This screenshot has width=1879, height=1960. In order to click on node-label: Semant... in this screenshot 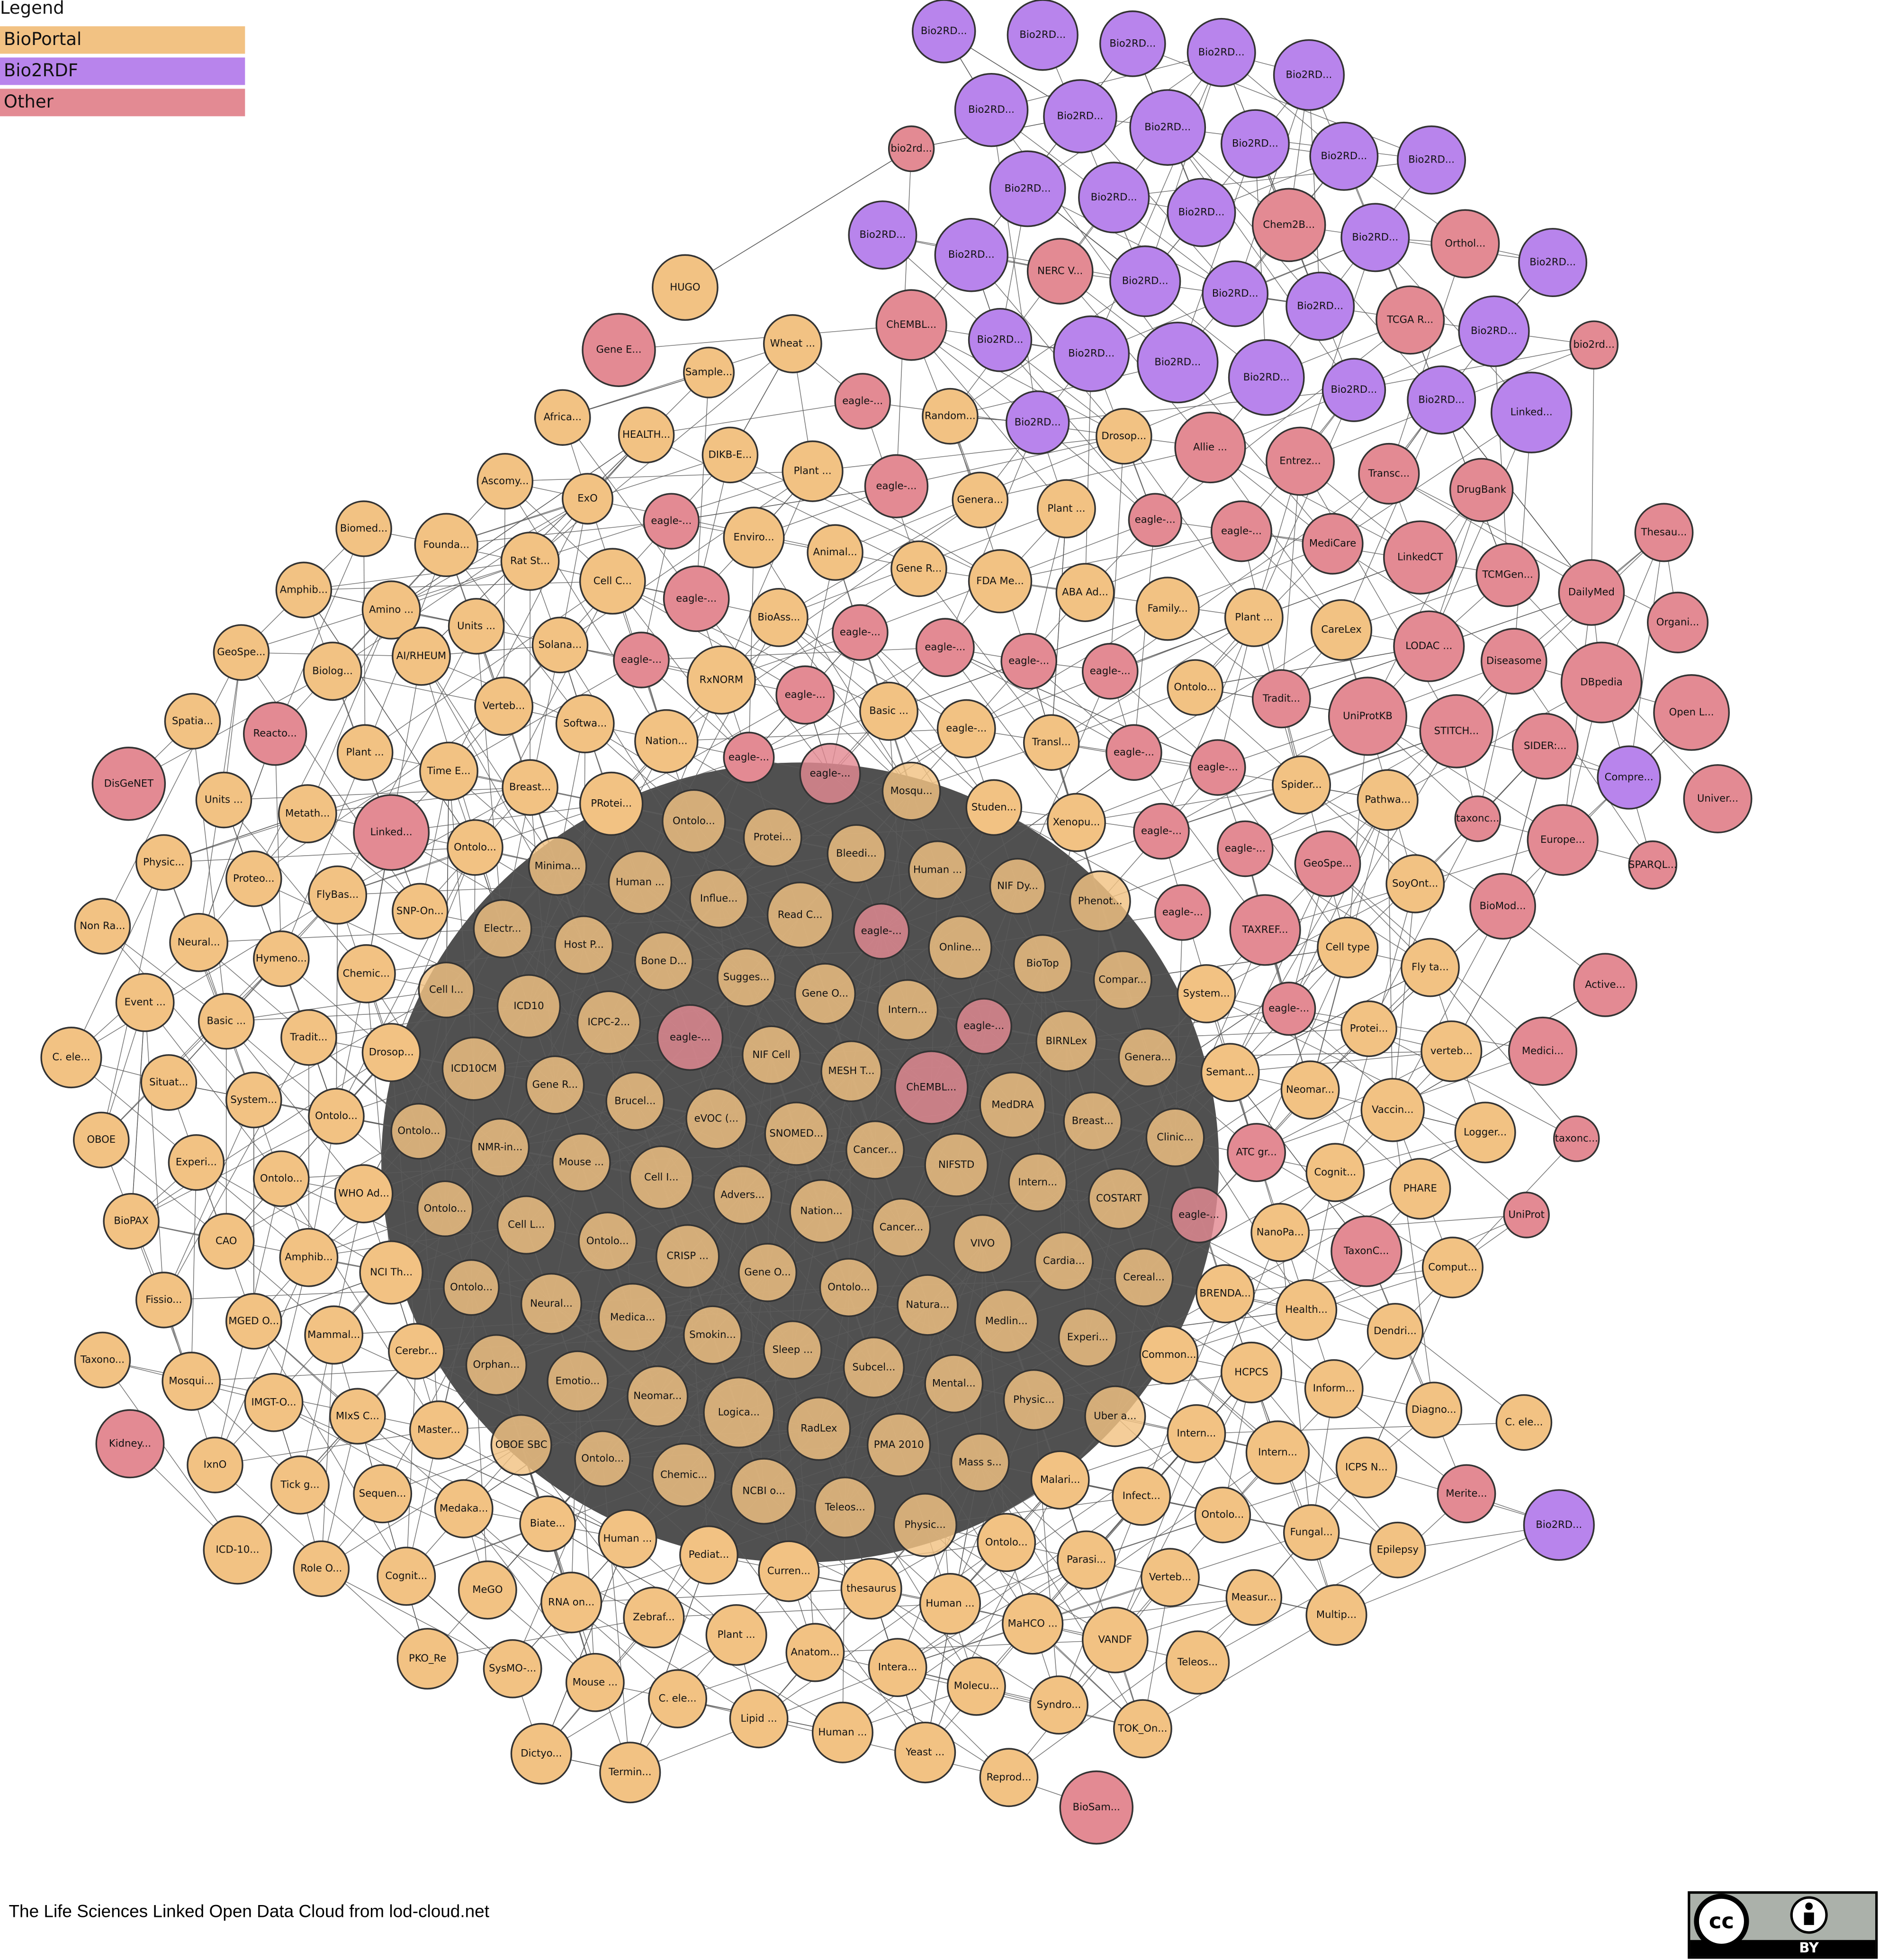, I will do `click(1230, 1072)`.